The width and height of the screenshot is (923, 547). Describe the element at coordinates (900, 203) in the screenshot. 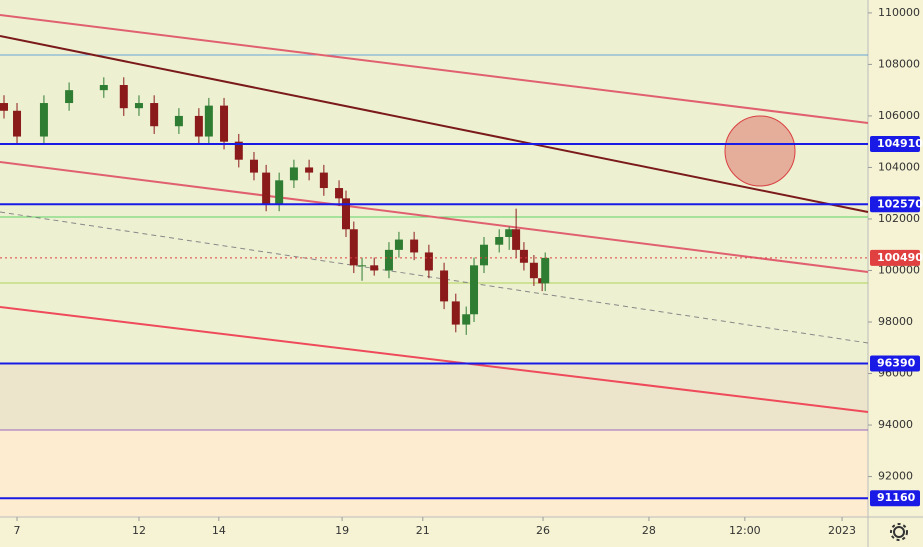

I see `price-label: 102570` at that location.